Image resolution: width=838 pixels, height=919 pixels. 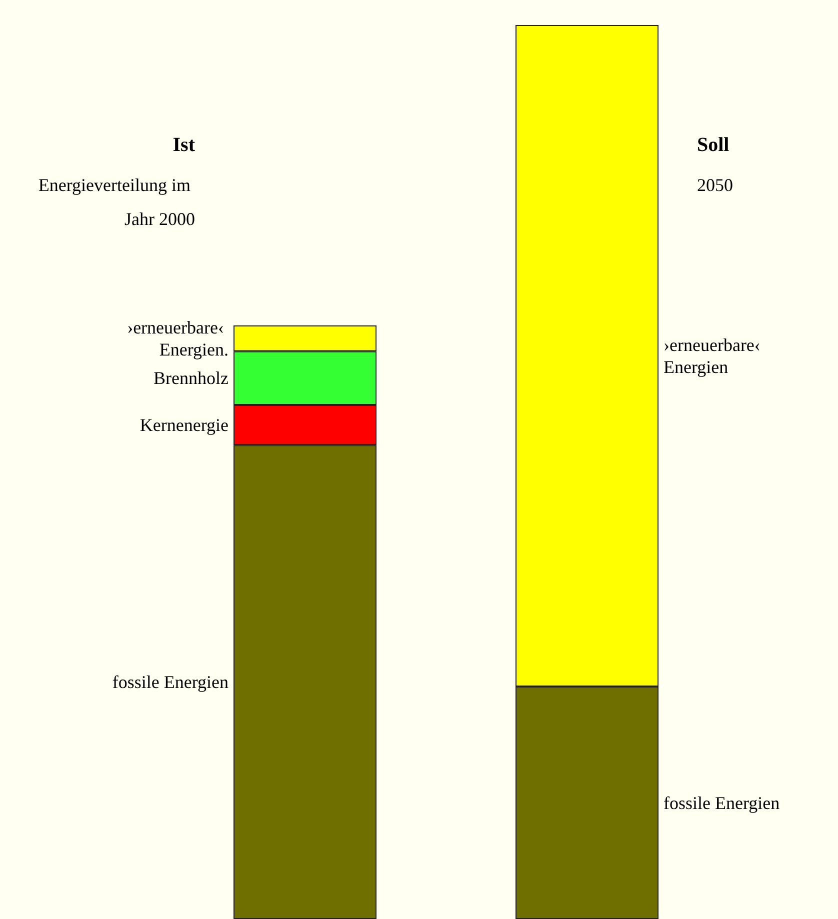 I want to click on series-label: ›erneuerbare‹ Energien, so click(x=714, y=355).